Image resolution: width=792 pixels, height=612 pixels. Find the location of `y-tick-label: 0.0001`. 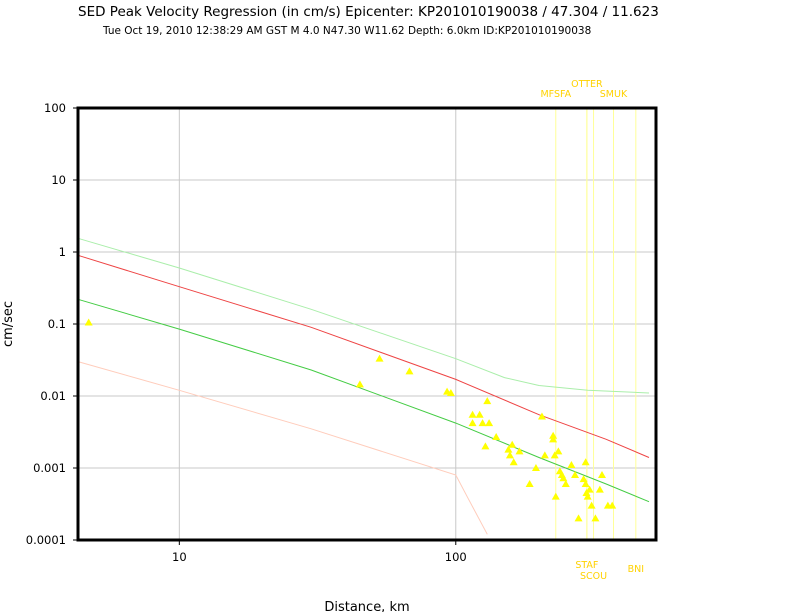

y-tick-label: 0.0001 is located at coordinates (46, 540).